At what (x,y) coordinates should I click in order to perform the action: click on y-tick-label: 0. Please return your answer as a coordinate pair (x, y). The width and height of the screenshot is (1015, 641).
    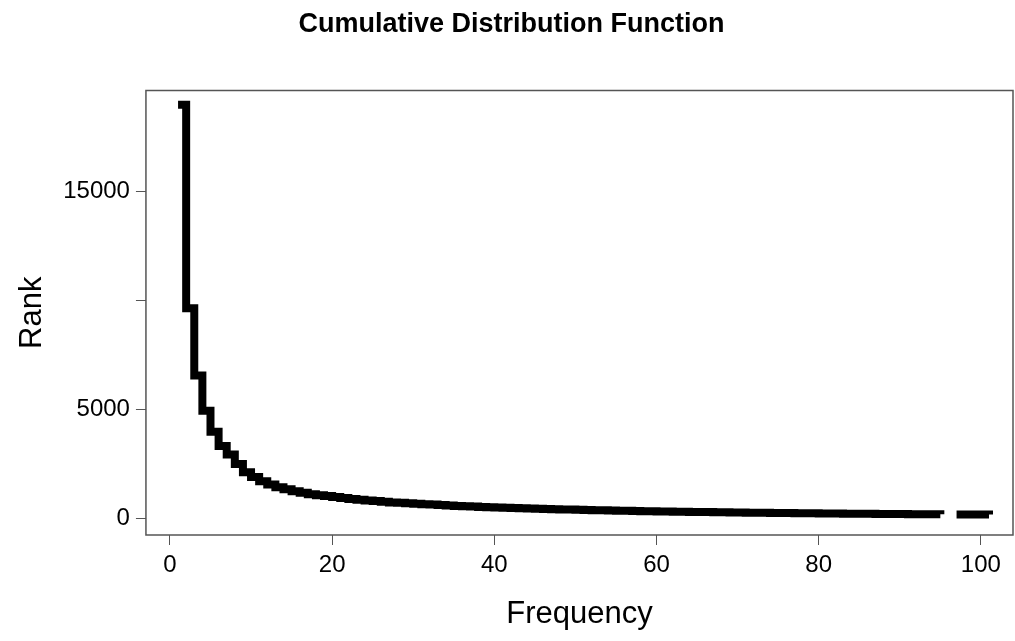
    Looking at the image, I should click on (123, 517).